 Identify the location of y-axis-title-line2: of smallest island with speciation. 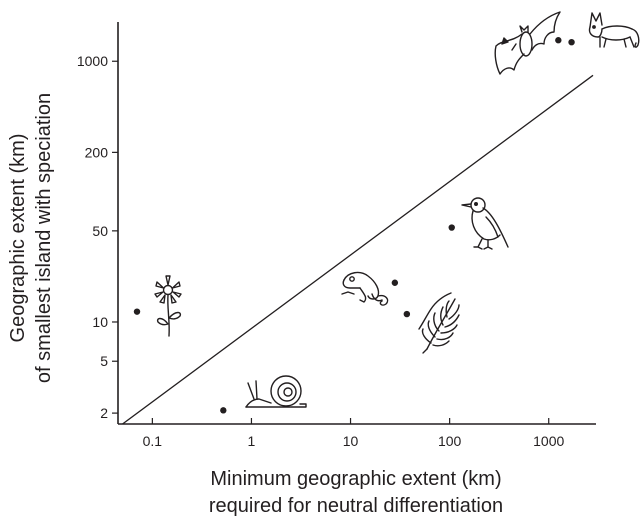
(44, 238).